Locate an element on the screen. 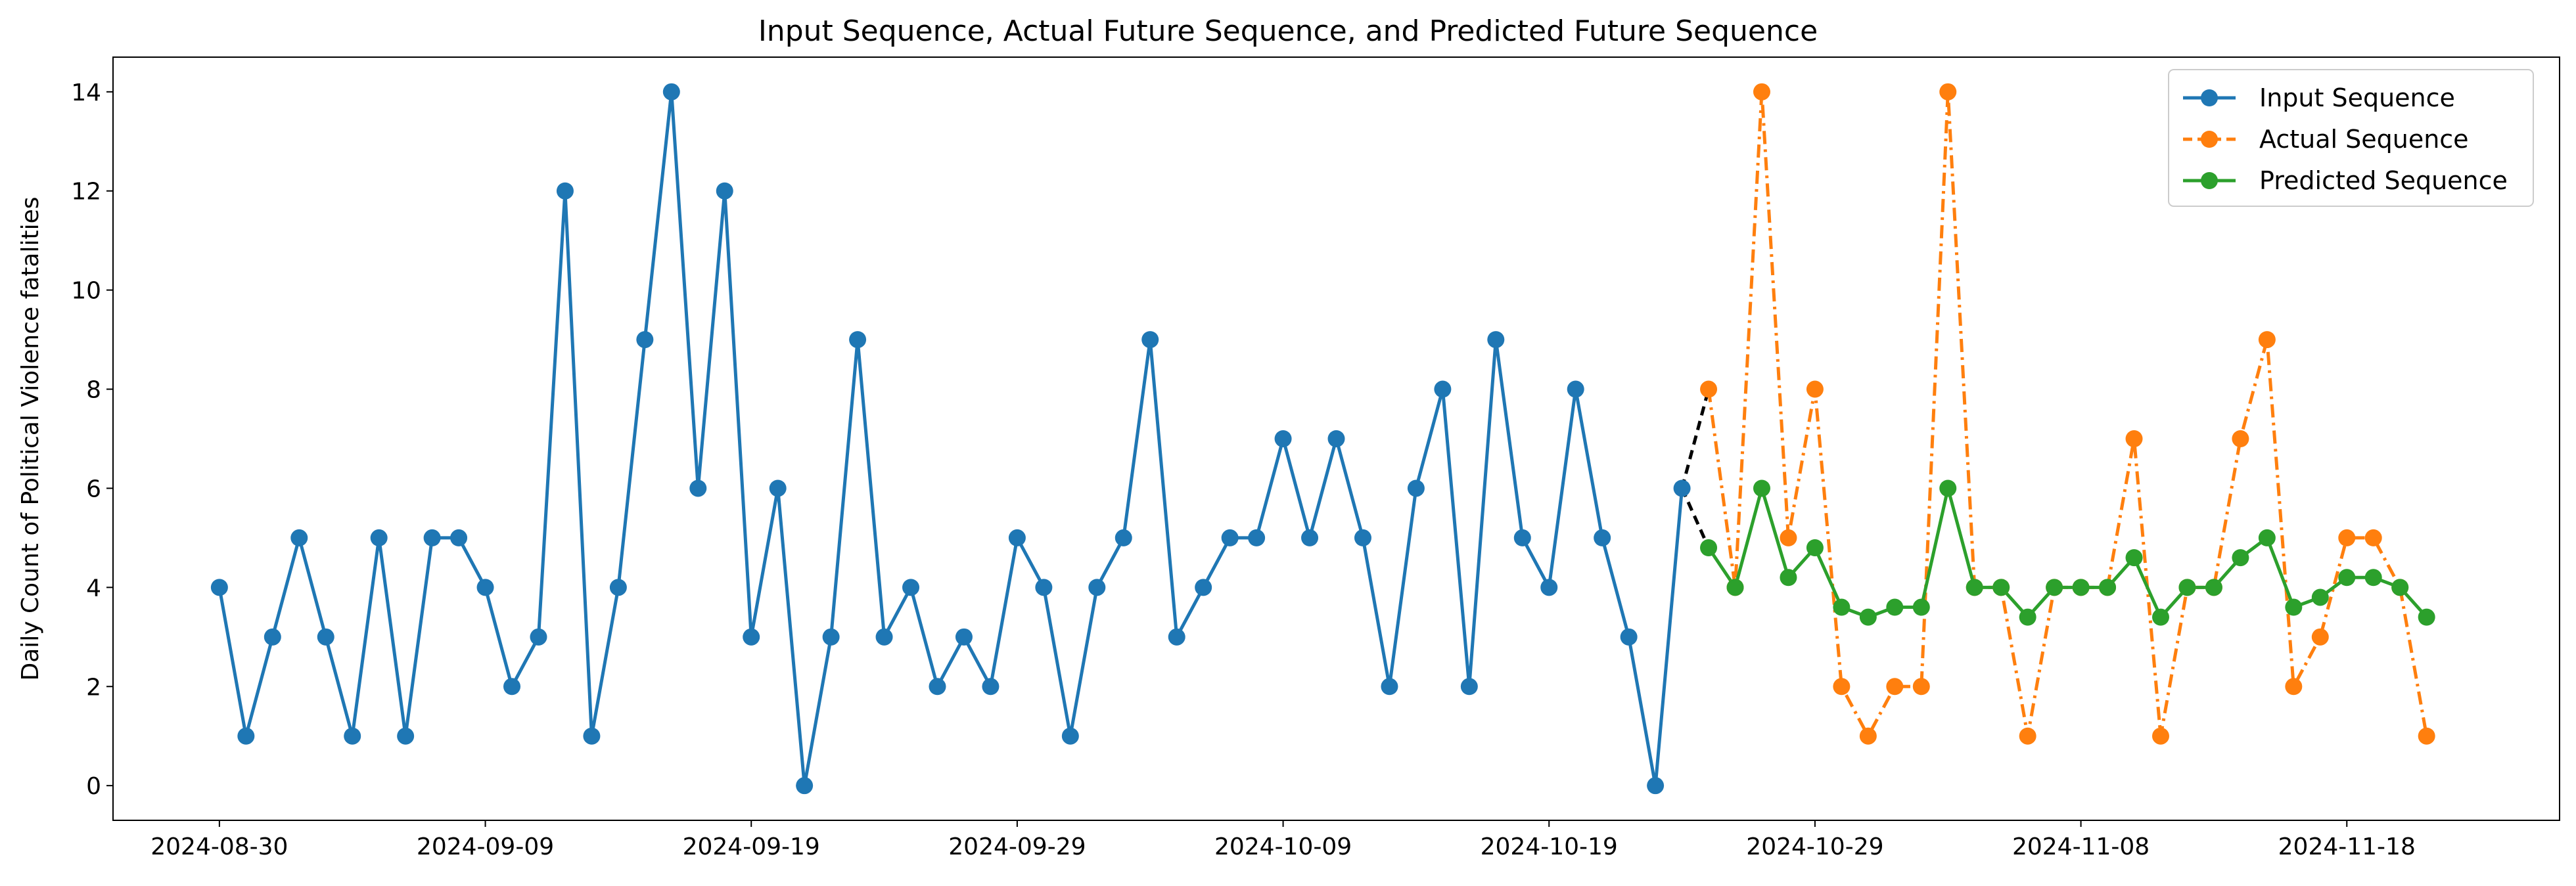 The width and height of the screenshot is (2576, 886). y-tick-label: 0 is located at coordinates (94, 787).